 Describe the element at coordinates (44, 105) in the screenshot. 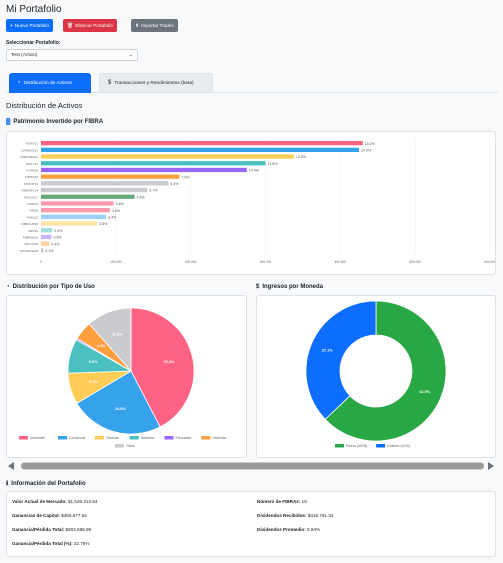

I see `section-title: Distribución de Activos` at that location.